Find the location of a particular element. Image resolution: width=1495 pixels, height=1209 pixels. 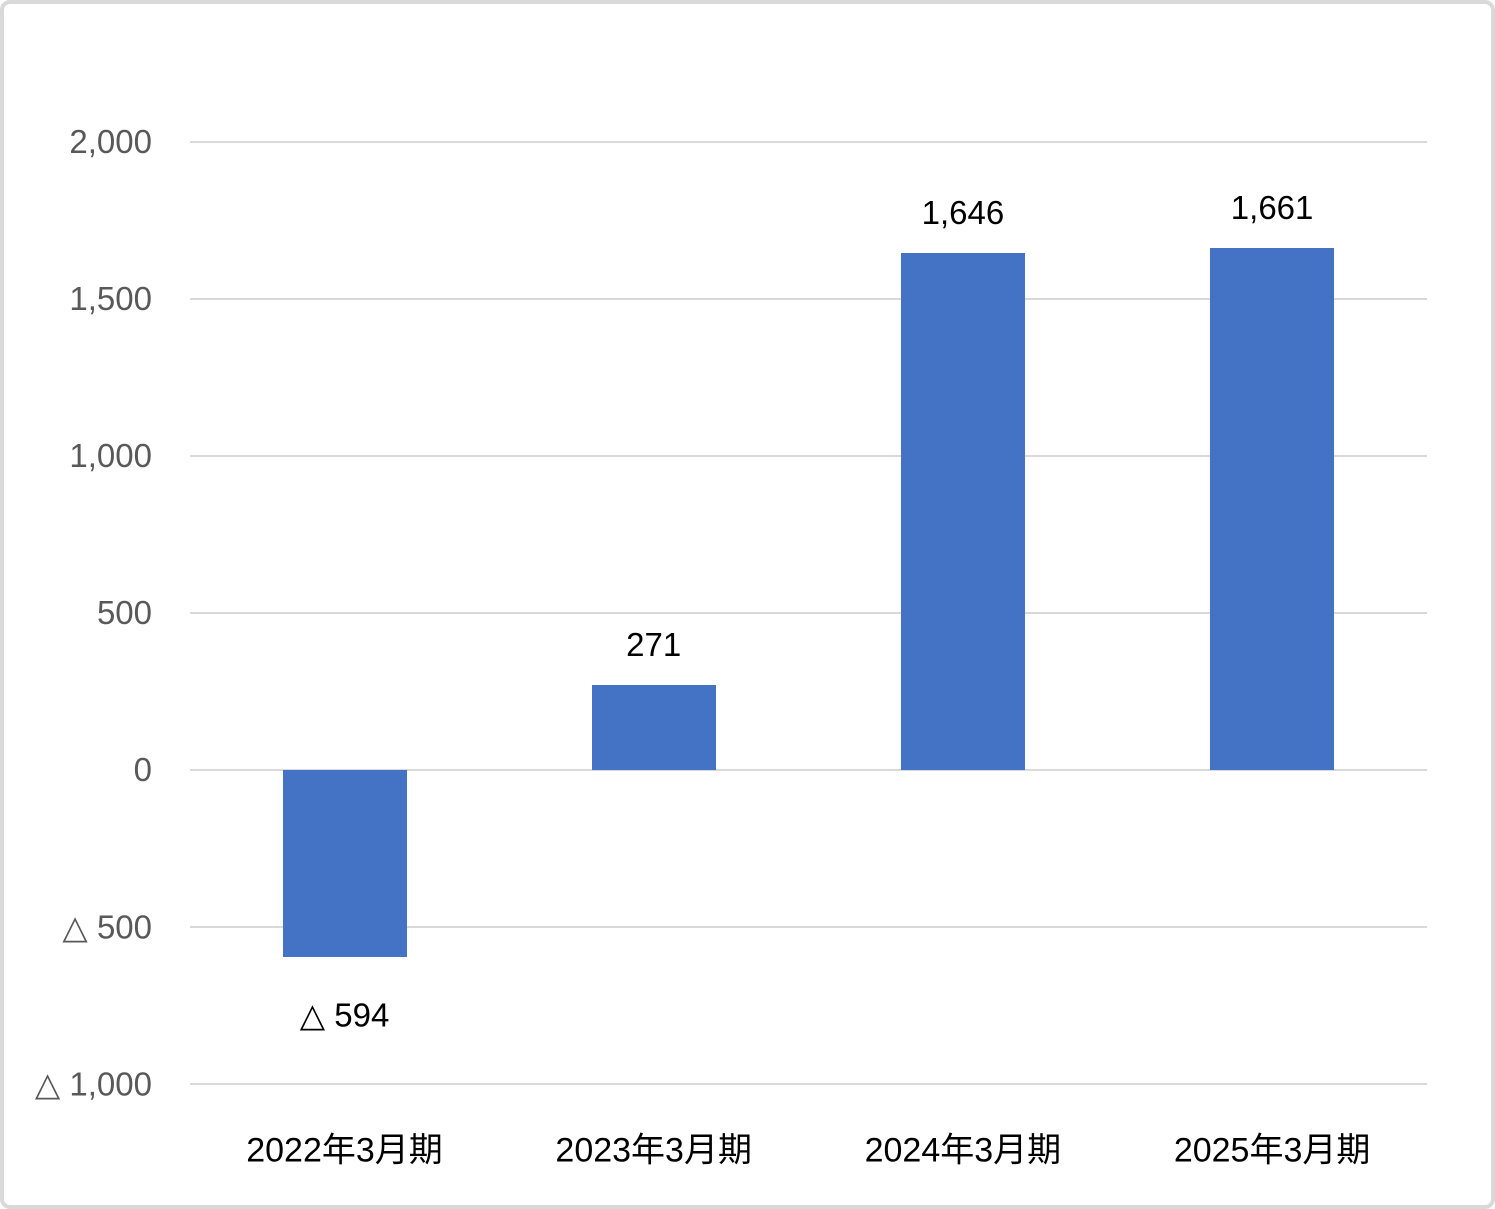

y-axis-tick-label: △ 1,000 is located at coordinates (93, 1084).